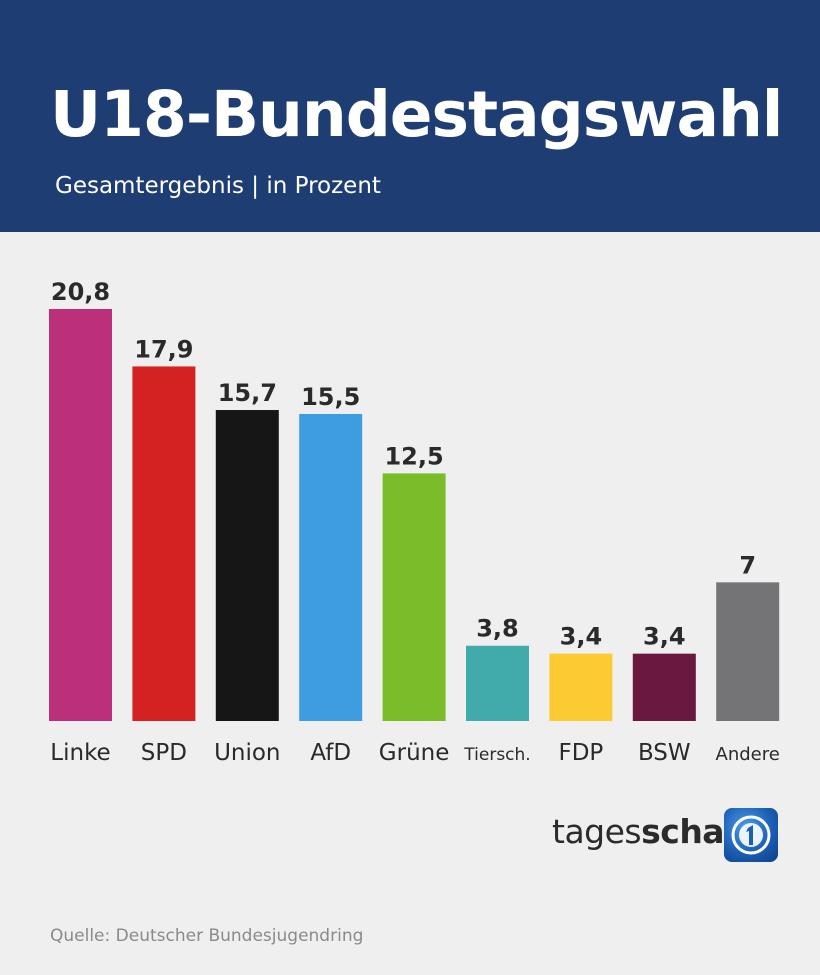 This screenshot has width=820, height=975. I want to click on chart-title: U18-Bundestagswahl, so click(416, 114).